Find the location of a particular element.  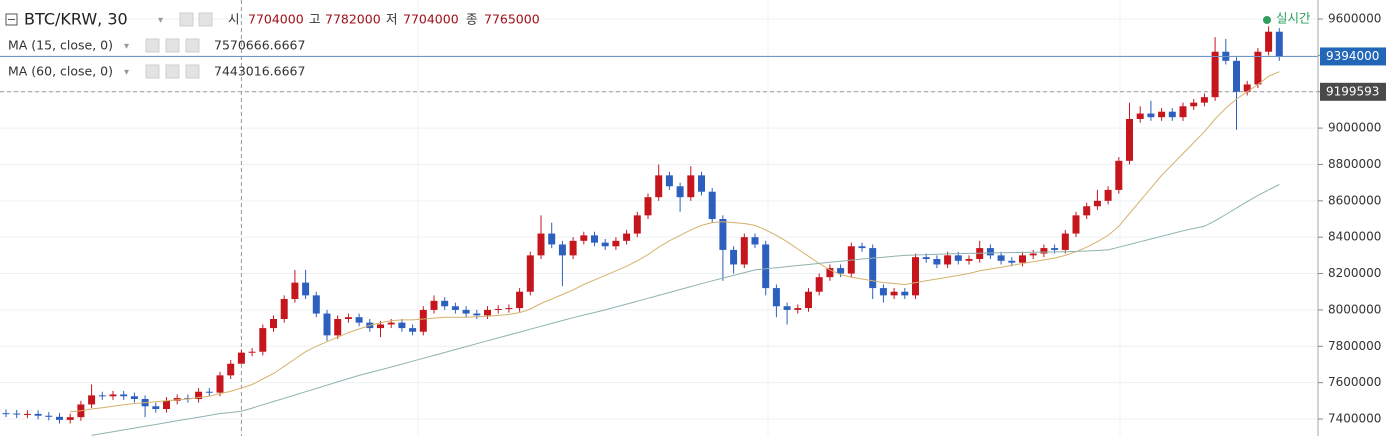

ohlc-label: 시 is located at coordinates (234, 19).